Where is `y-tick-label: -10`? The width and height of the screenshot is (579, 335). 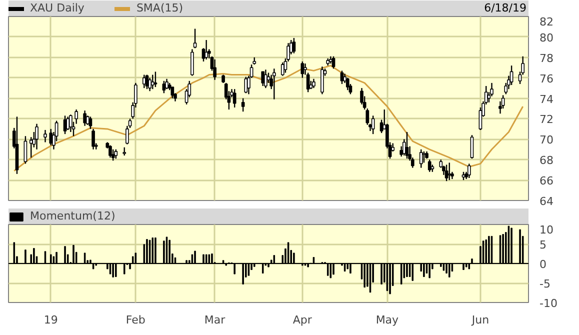
y-tick-label: -10 is located at coordinates (549, 303).